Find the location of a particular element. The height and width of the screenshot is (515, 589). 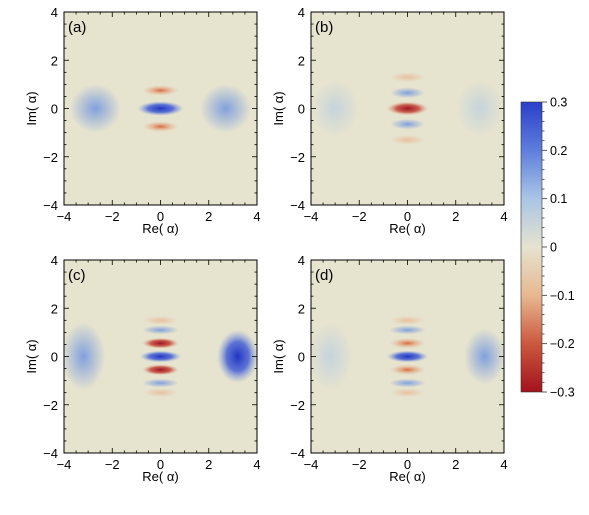

heatmap-c is located at coordinates (160, 356).